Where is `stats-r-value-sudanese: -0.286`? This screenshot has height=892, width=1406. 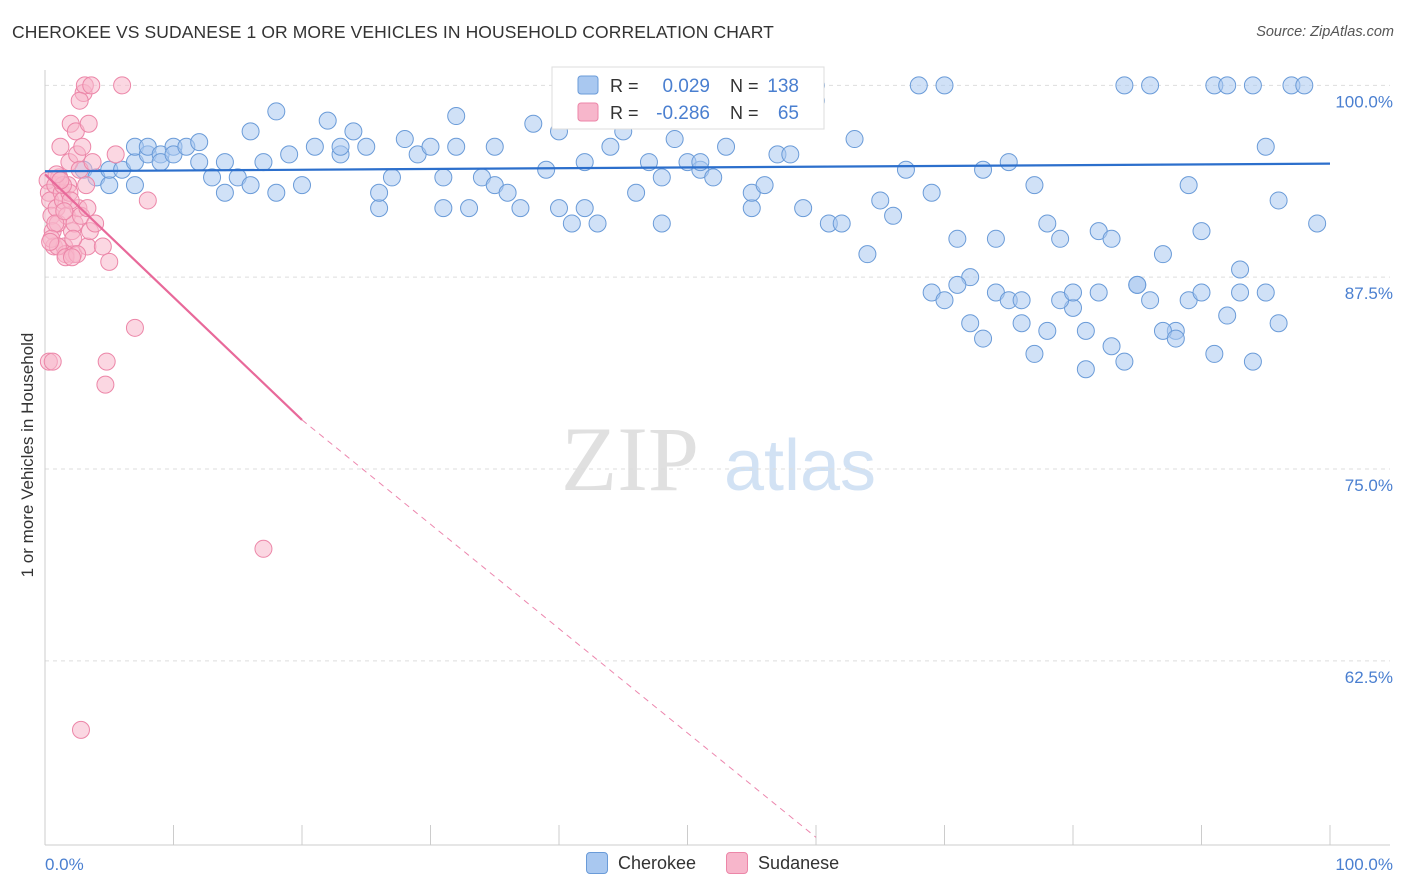 stats-r-value-sudanese: -0.286 is located at coordinates (683, 113).